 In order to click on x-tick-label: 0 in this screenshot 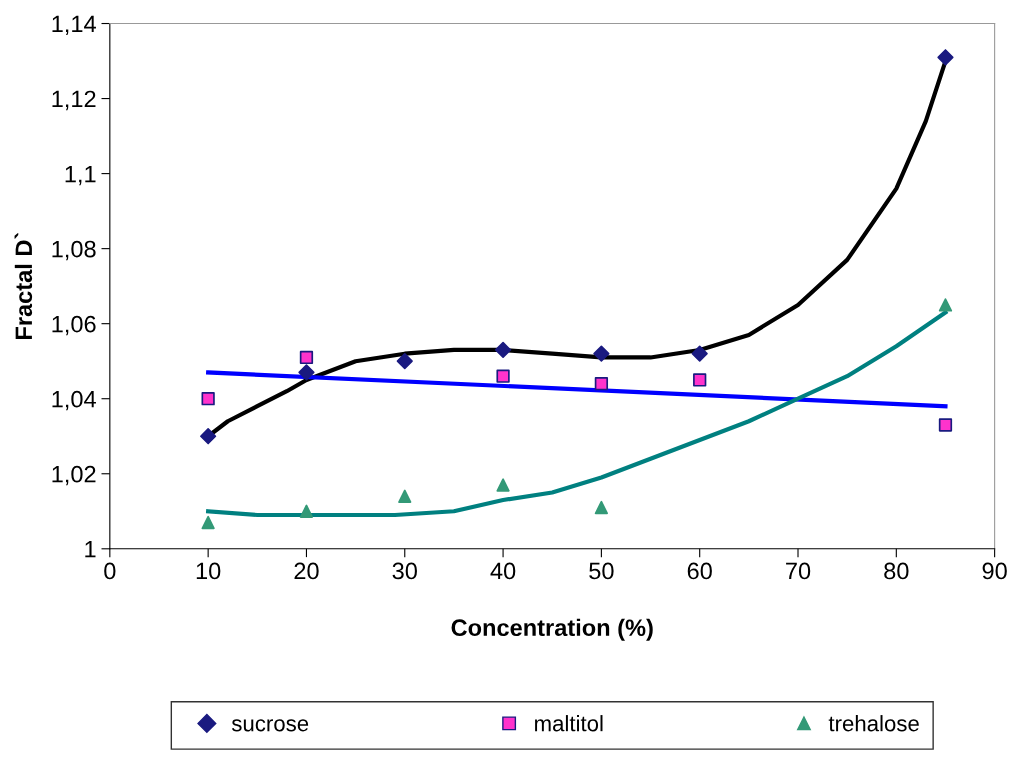, I will do `click(110, 571)`.